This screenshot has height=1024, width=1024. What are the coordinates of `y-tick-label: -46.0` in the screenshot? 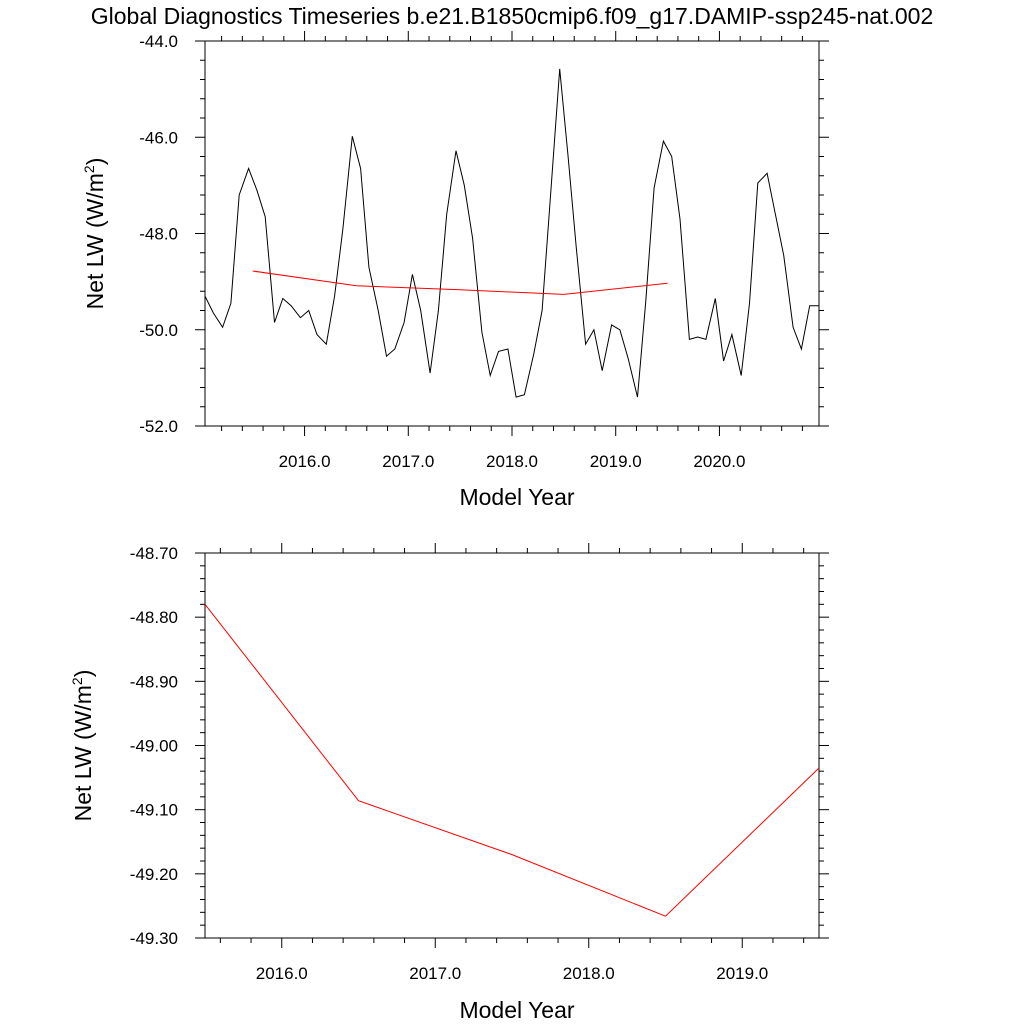 It's located at (158, 137).